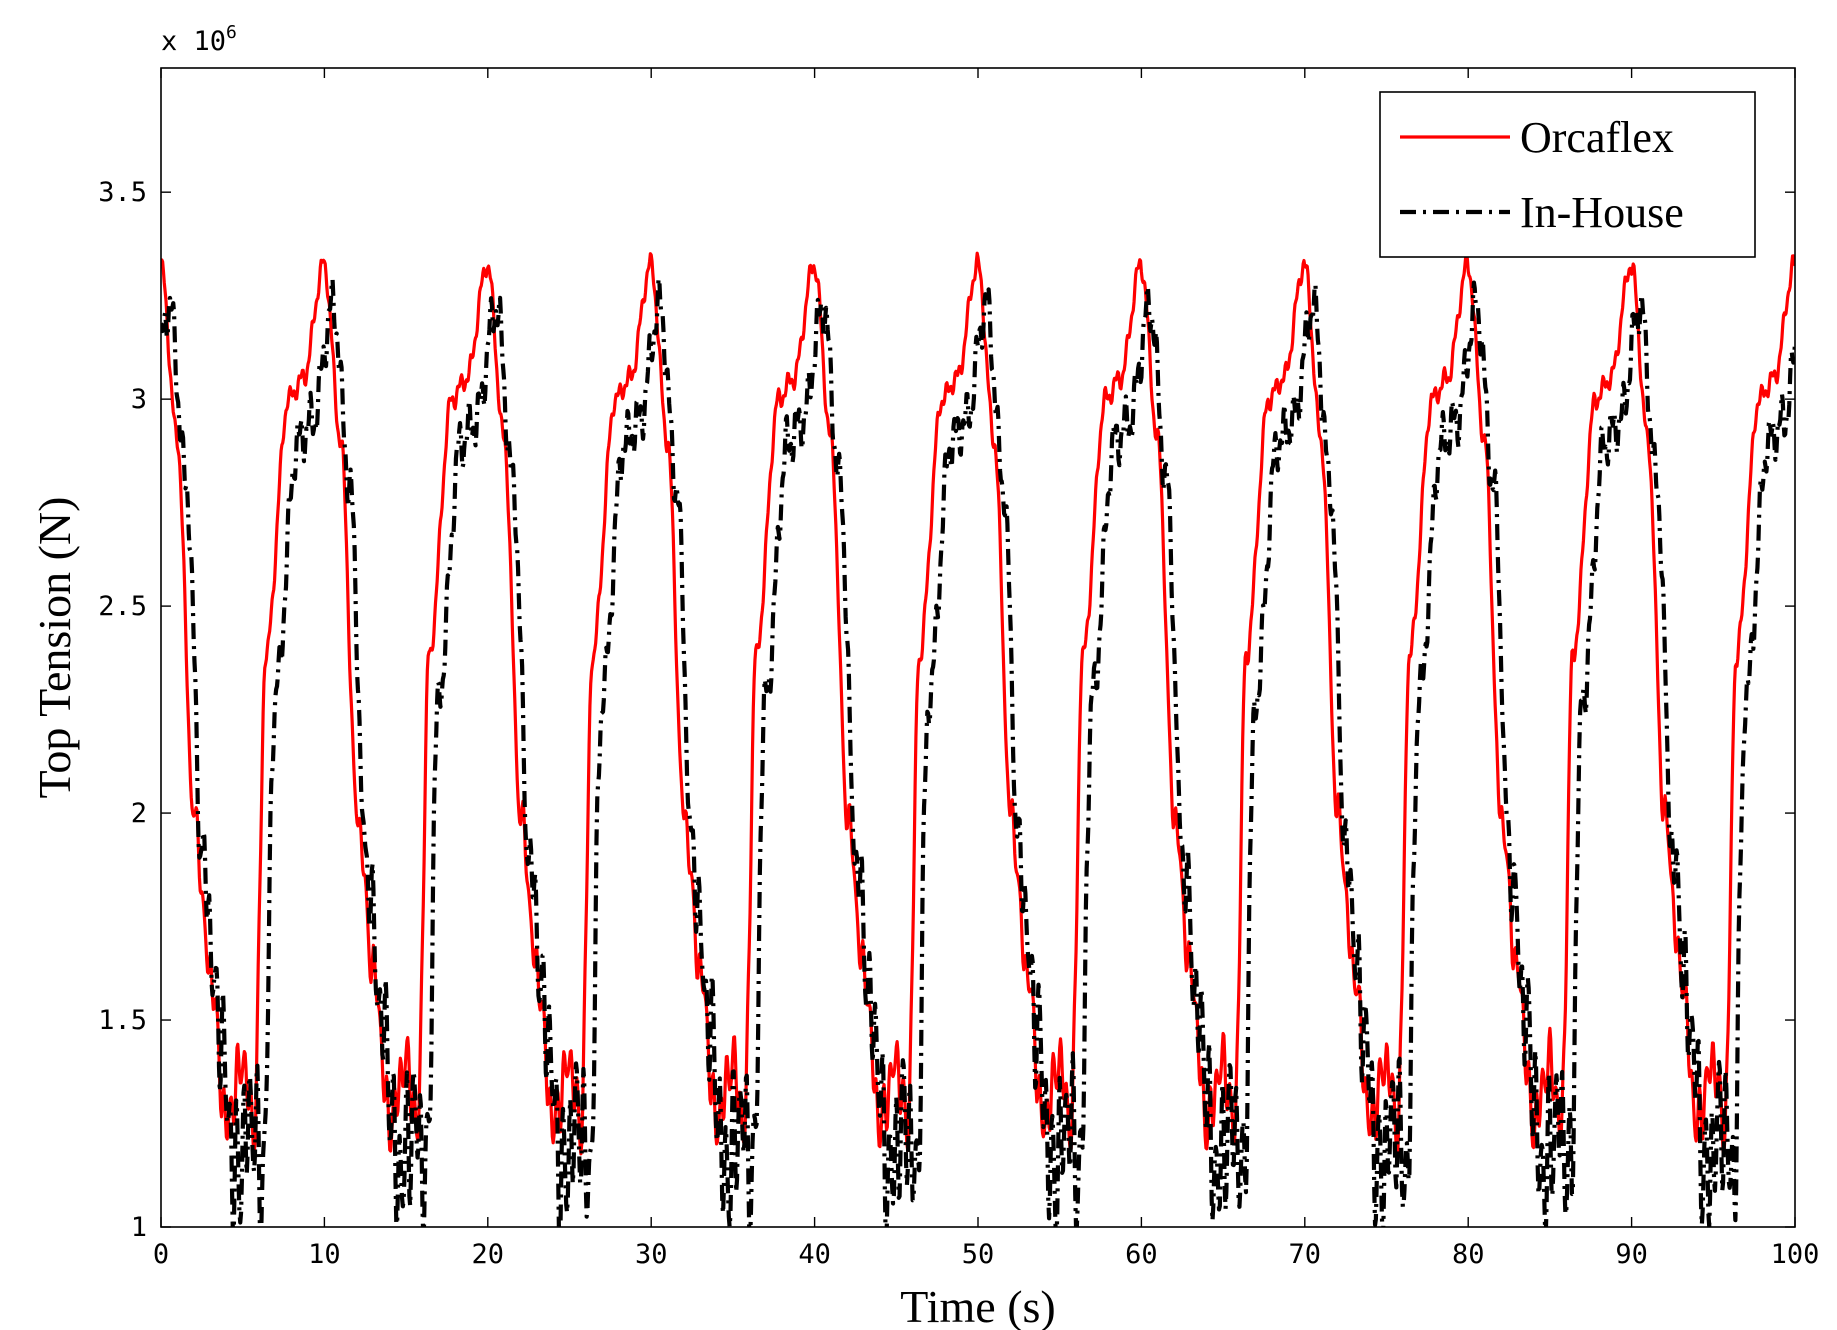  I want to click on x-tick-label: 80, so click(1468, 1254).